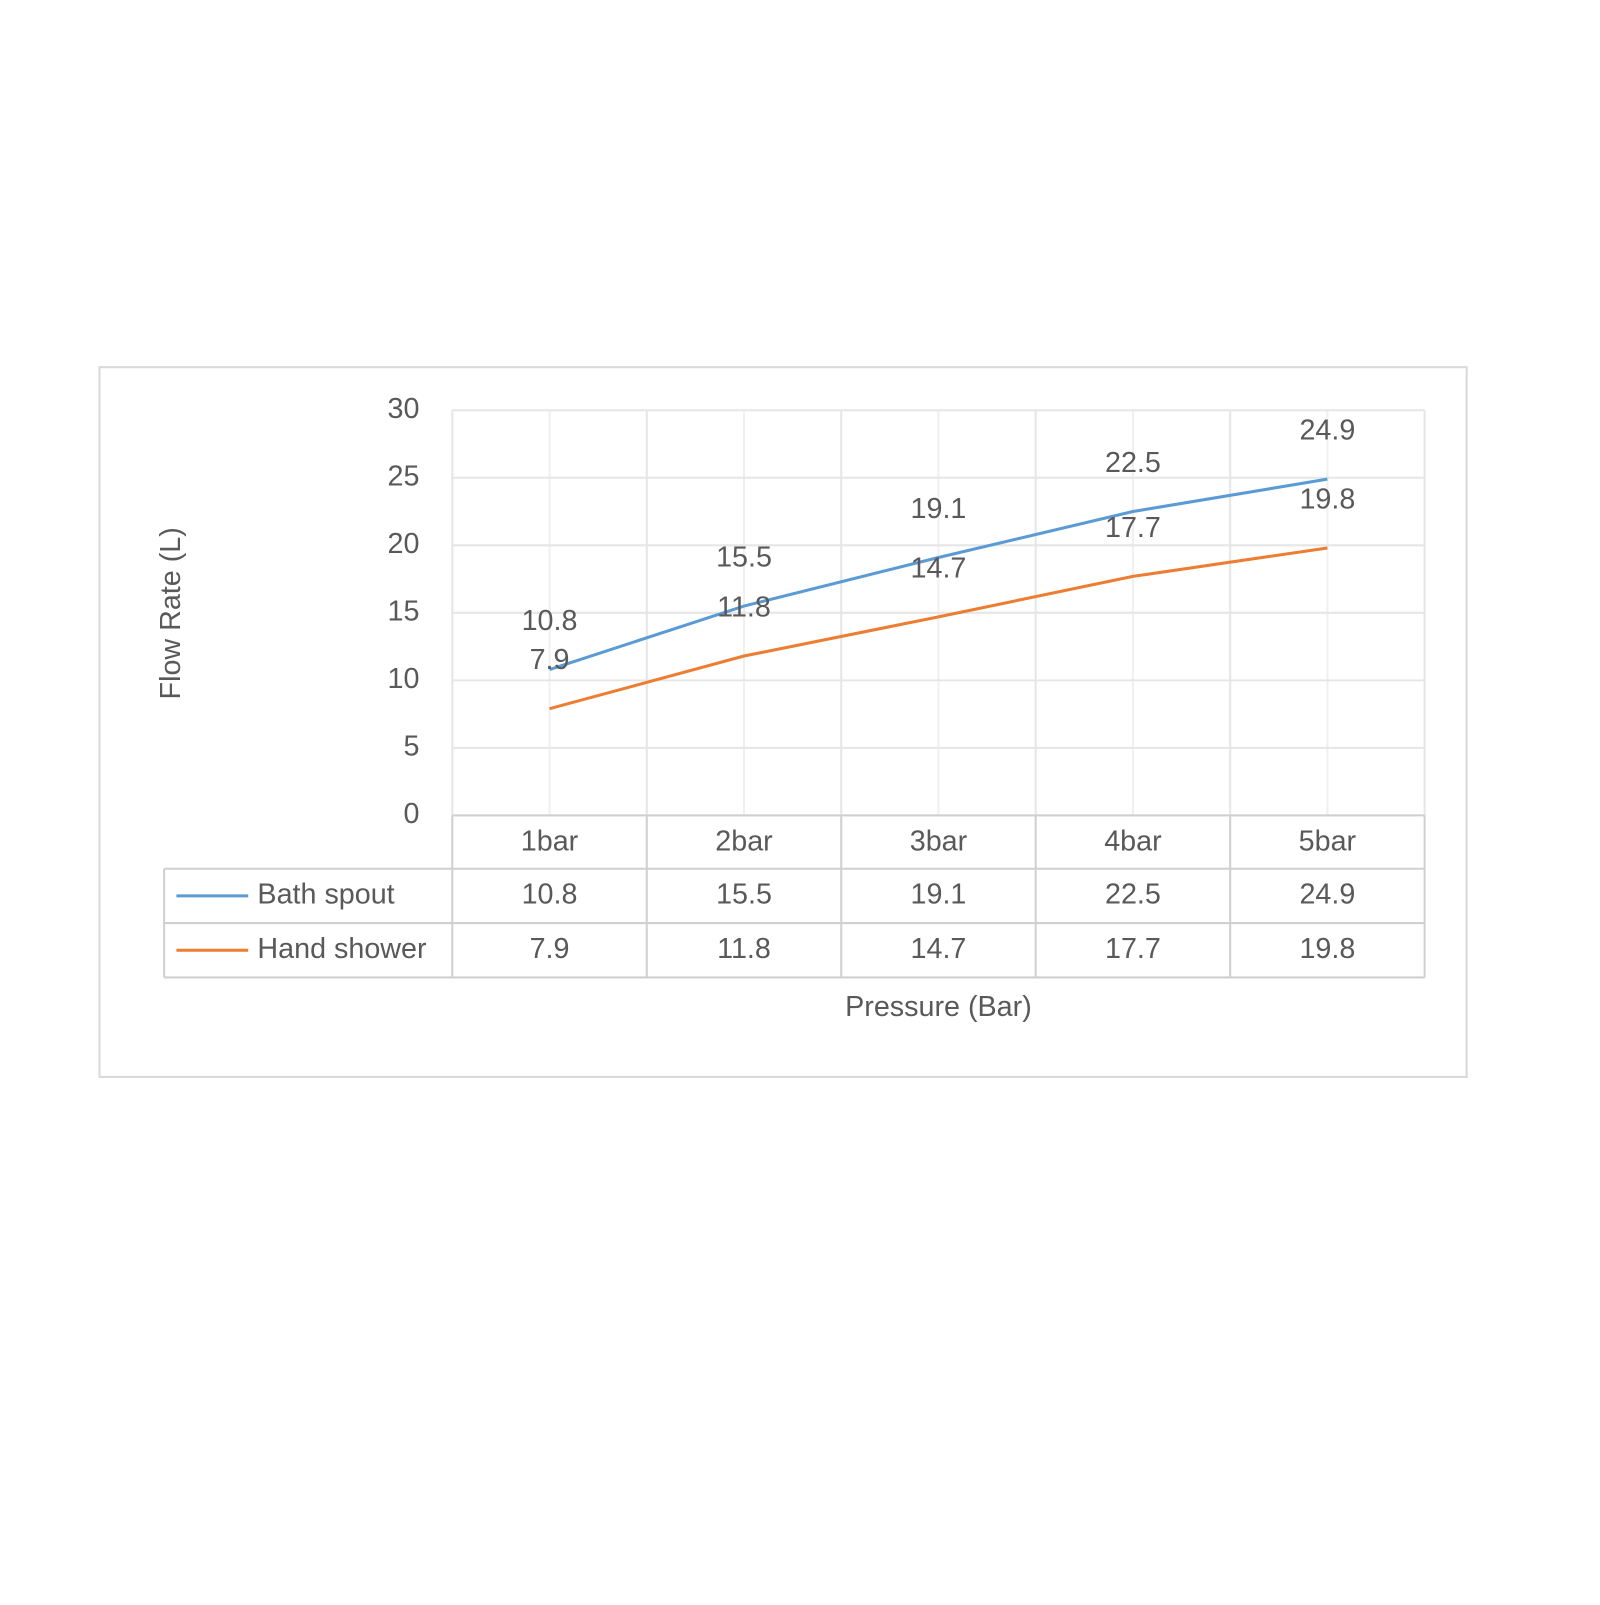  What do you see at coordinates (939, 568) in the screenshot?
I see `data-label: 14.7` at bounding box center [939, 568].